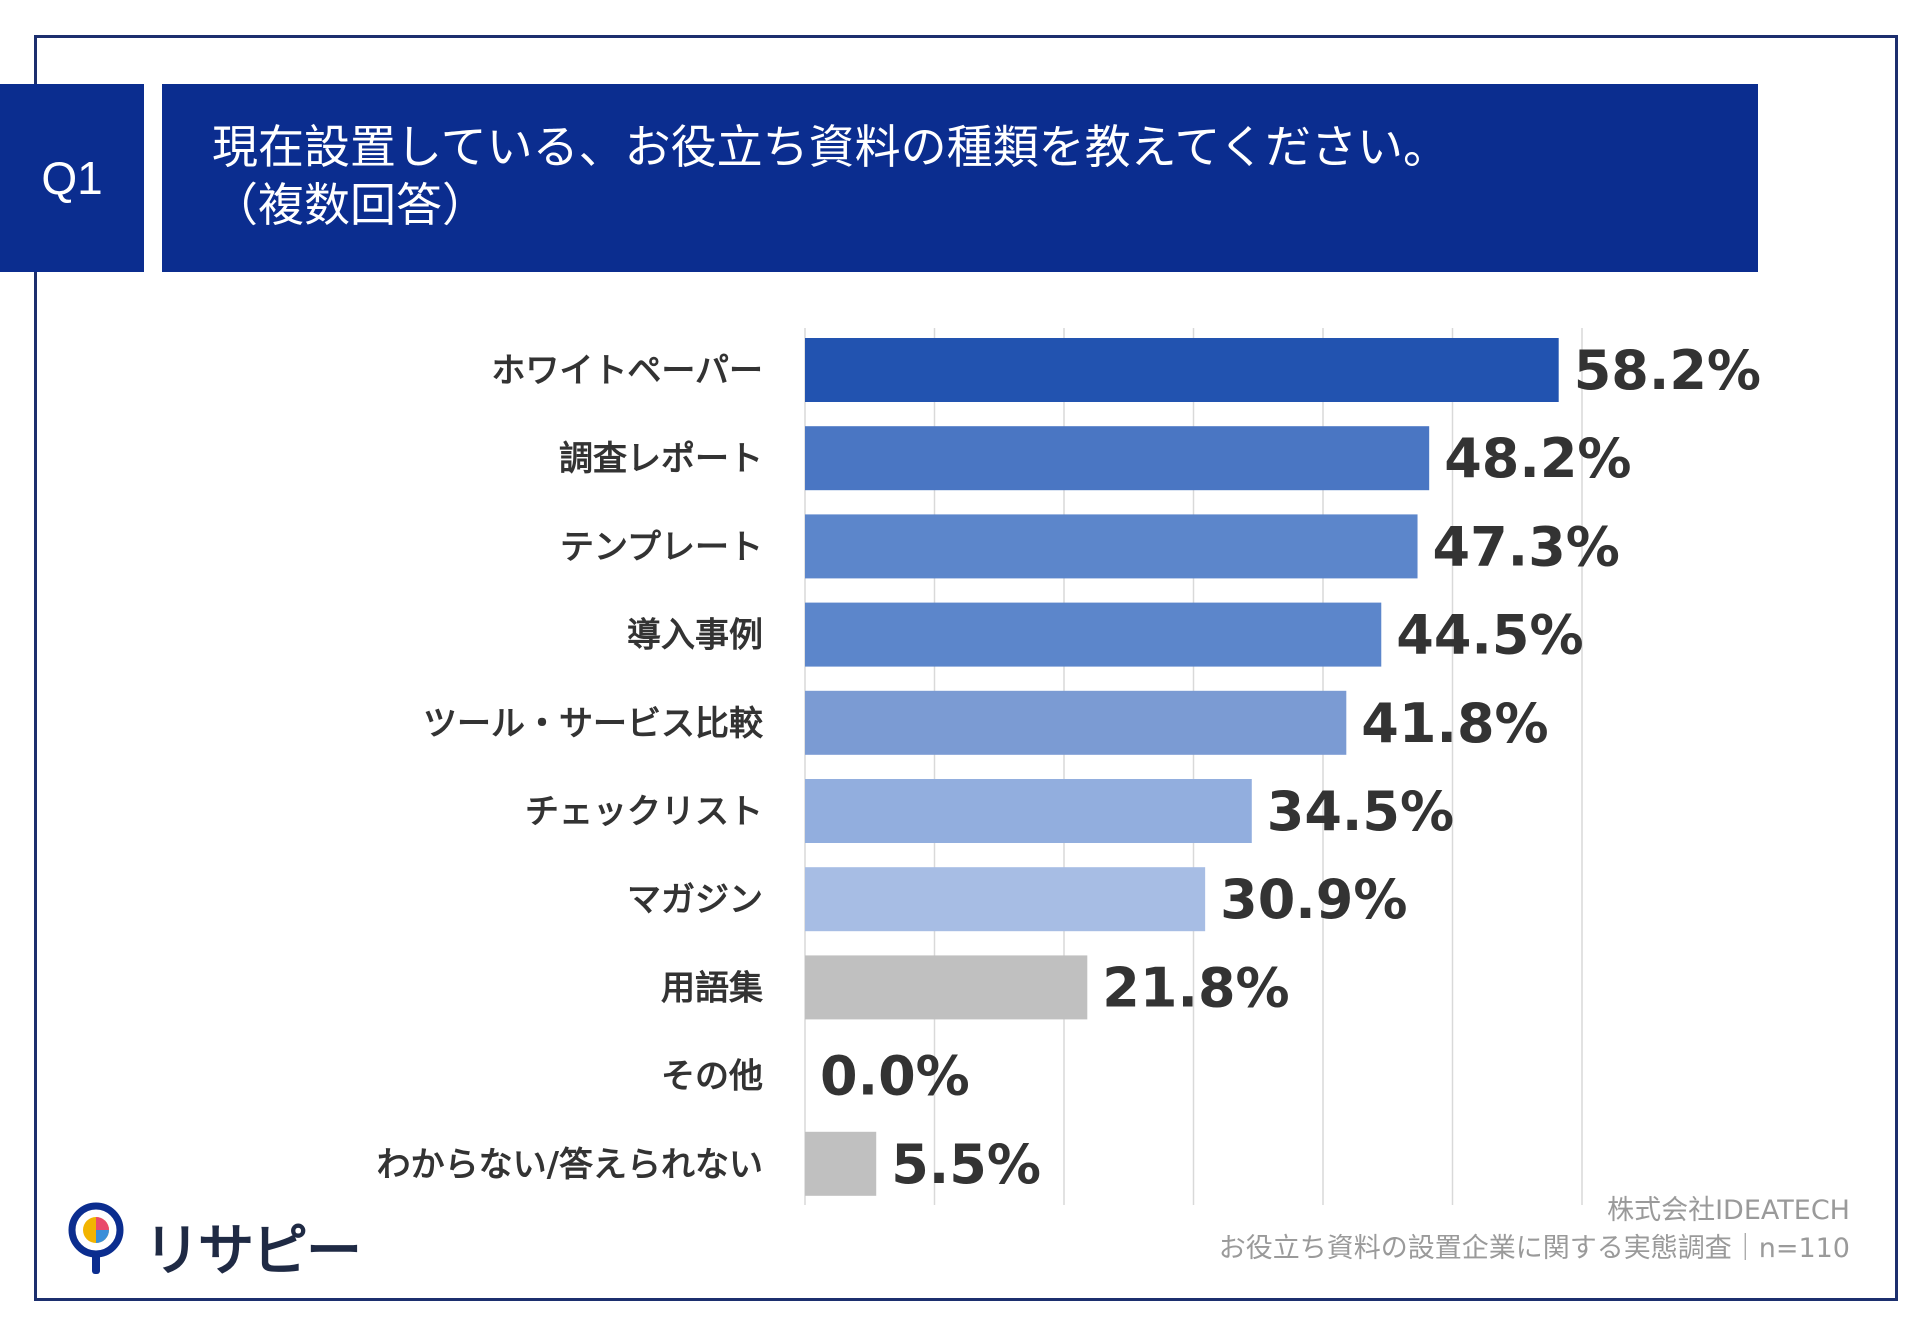 The width and height of the screenshot is (1920, 1329). What do you see at coordinates (593, 724) in the screenshot?
I see `category-label-4: ツール・サービス比較` at bounding box center [593, 724].